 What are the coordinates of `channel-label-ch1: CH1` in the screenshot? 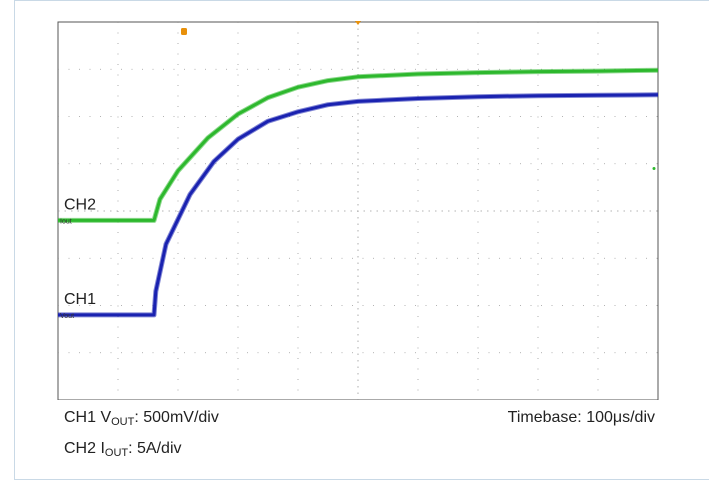 It's located at (80, 299).